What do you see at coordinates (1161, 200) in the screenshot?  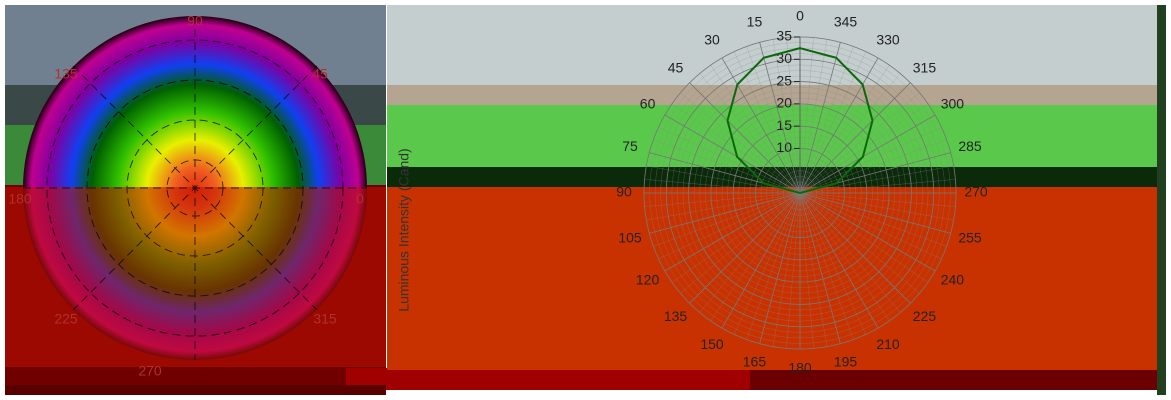 I see `right-edge` at bounding box center [1161, 200].